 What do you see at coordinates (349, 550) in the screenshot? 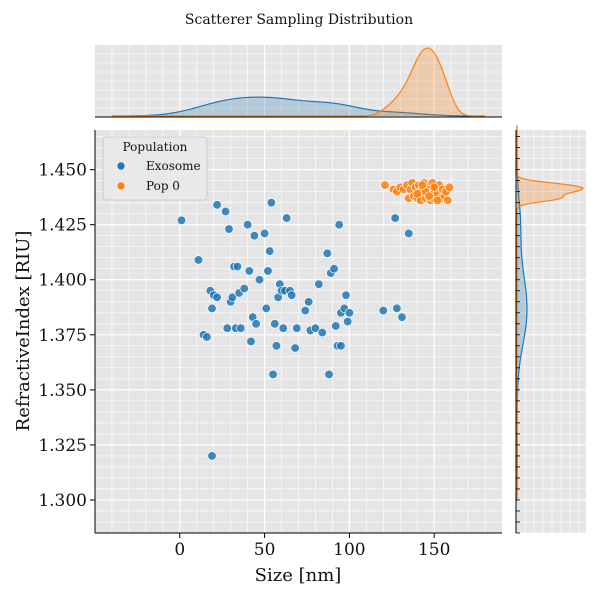
I see `x-tick-label: 100` at bounding box center [349, 550].